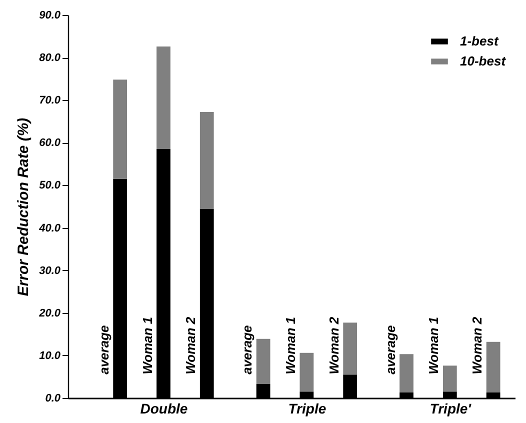 Image resolution: width=526 pixels, height=423 pixels. What do you see at coordinates (50, 228) in the screenshot?
I see `y-tick-label: 40.0` at bounding box center [50, 228].